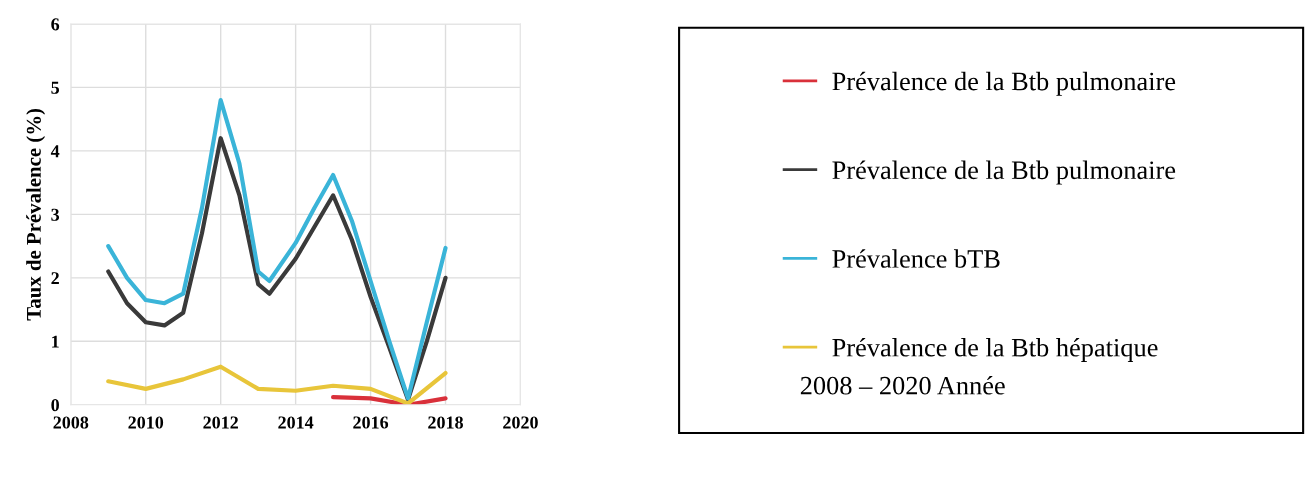  What do you see at coordinates (995, 350) in the screenshot?
I see `legend-label: Prévalence de la Btb hépatique` at bounding box center [995, 350].